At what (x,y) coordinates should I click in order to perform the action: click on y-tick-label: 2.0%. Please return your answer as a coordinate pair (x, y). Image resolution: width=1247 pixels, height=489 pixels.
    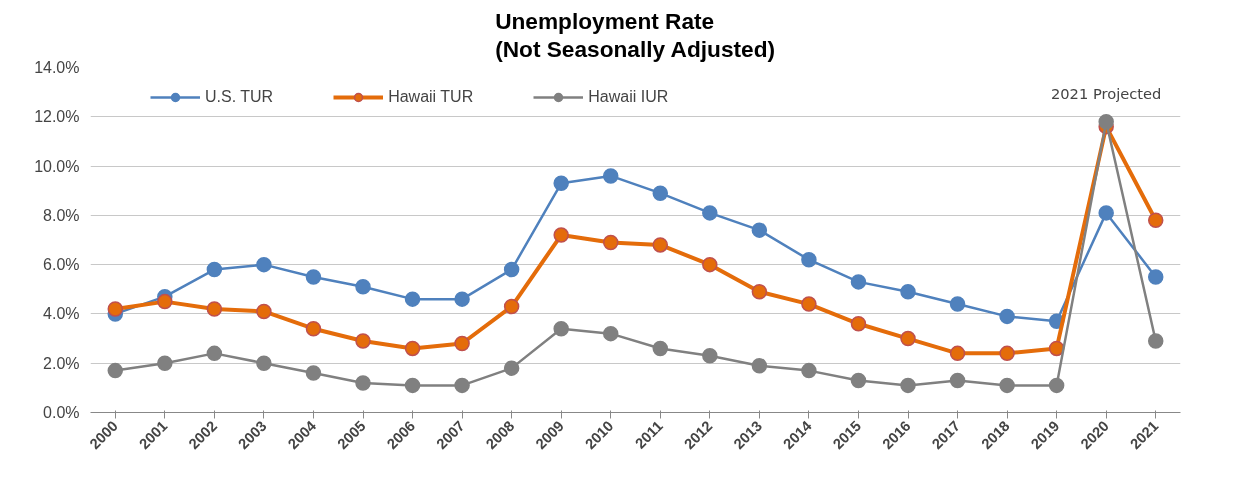
    Looking at the image, I should click on (61, 363).